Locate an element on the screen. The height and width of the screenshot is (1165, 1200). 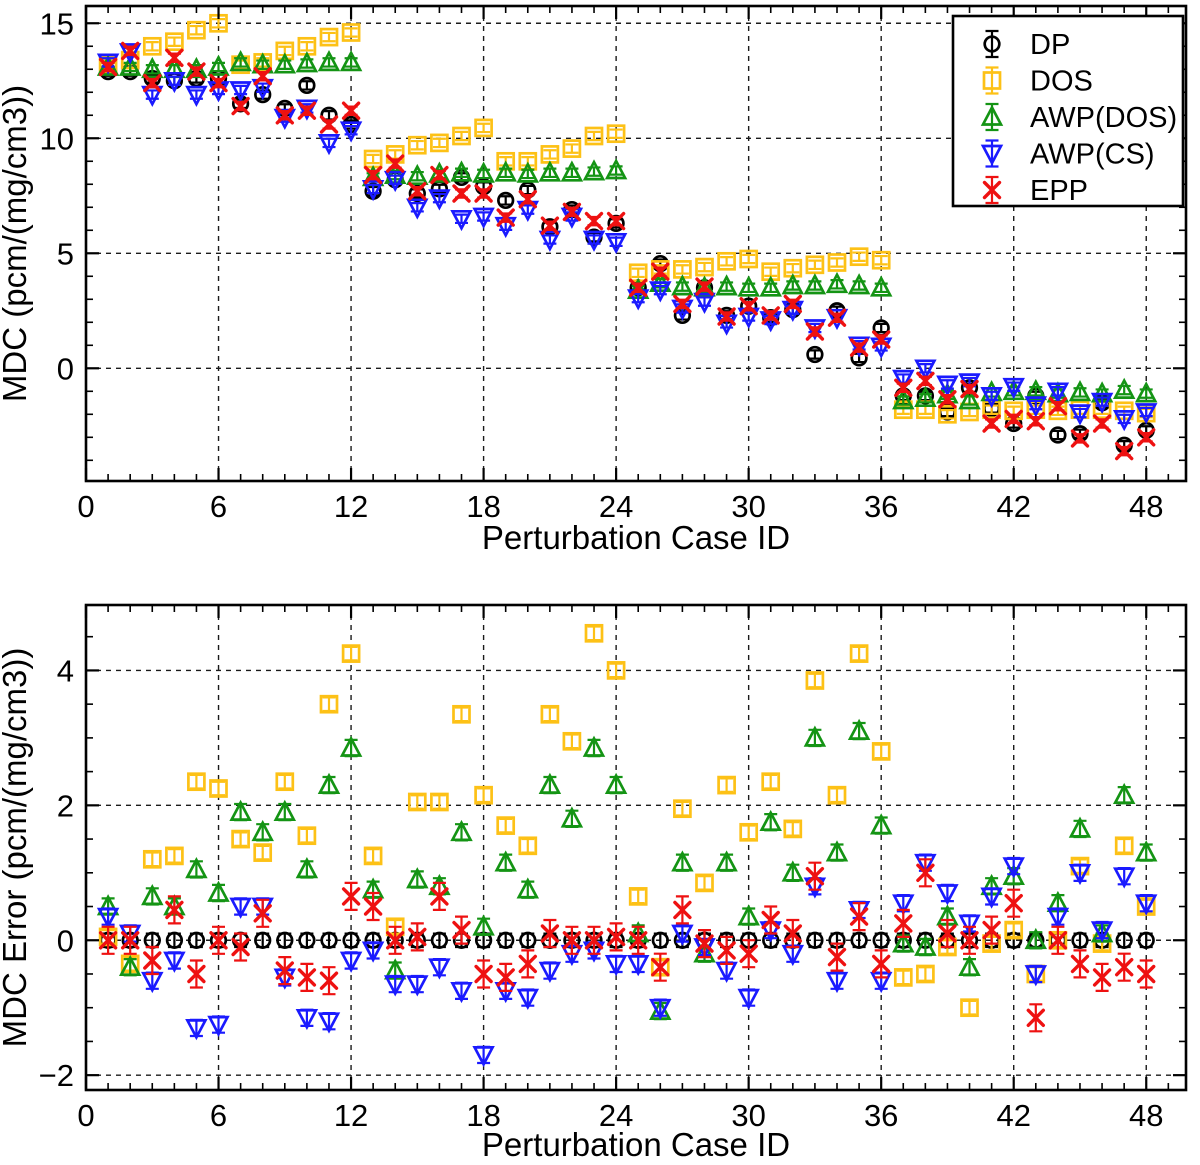
svg-text: −2 is located at coordinates (56, 1075).